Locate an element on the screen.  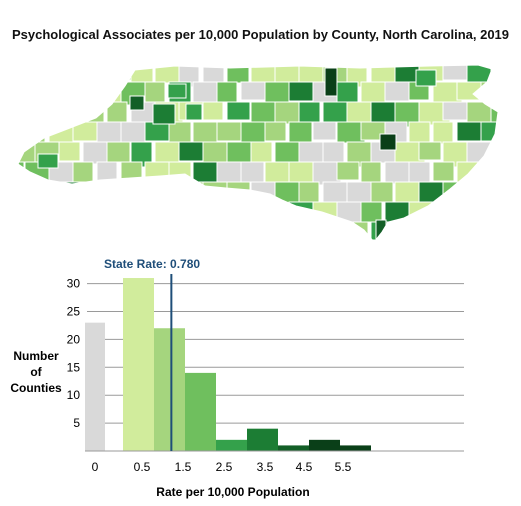
y-tick-label: 10 is located at coordinates (74, 395).